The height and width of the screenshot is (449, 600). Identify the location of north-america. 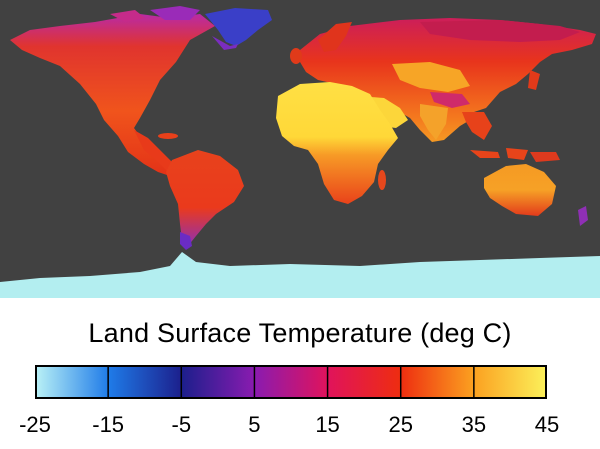
(112, 95).